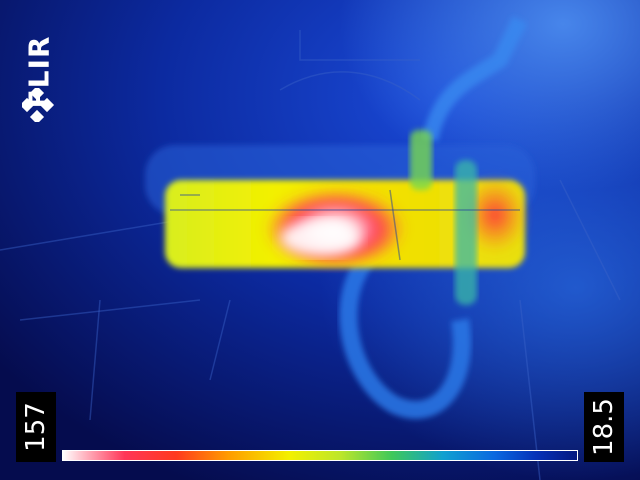  Describe the element at coordinates (38, 105) in the screenshot. I see `flir-diamond-icon` at that location.